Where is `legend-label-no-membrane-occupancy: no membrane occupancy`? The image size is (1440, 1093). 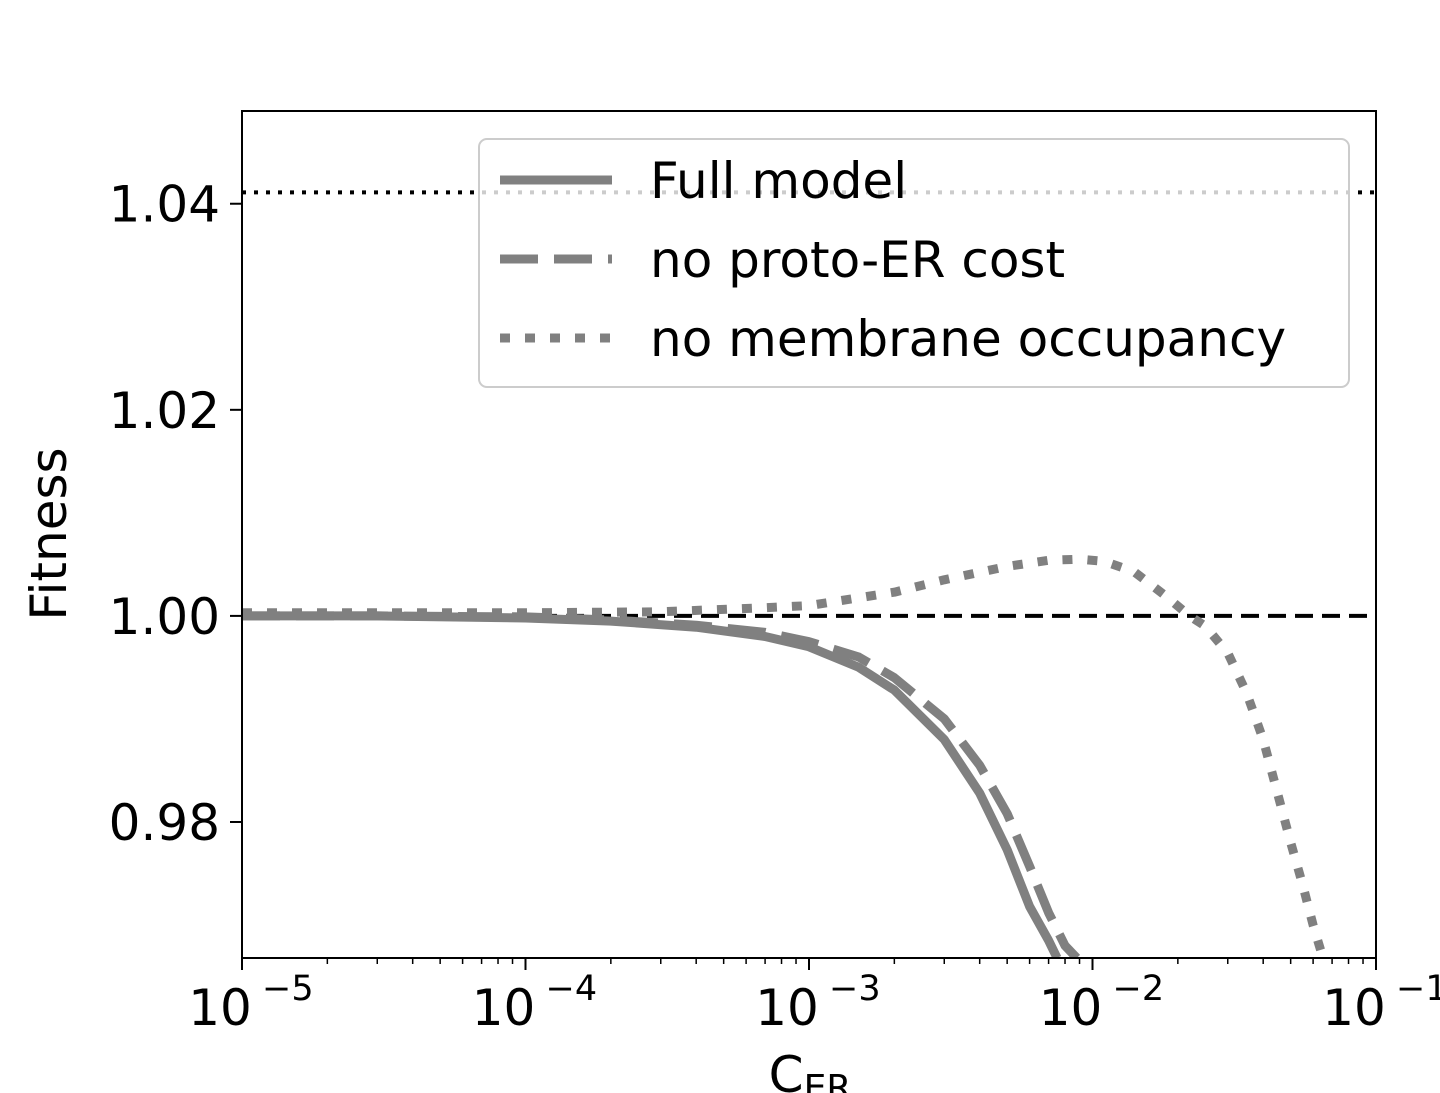 legend-label-no-membrane-occupancy: no membrane occupancy is located at coordinates (968, 339).